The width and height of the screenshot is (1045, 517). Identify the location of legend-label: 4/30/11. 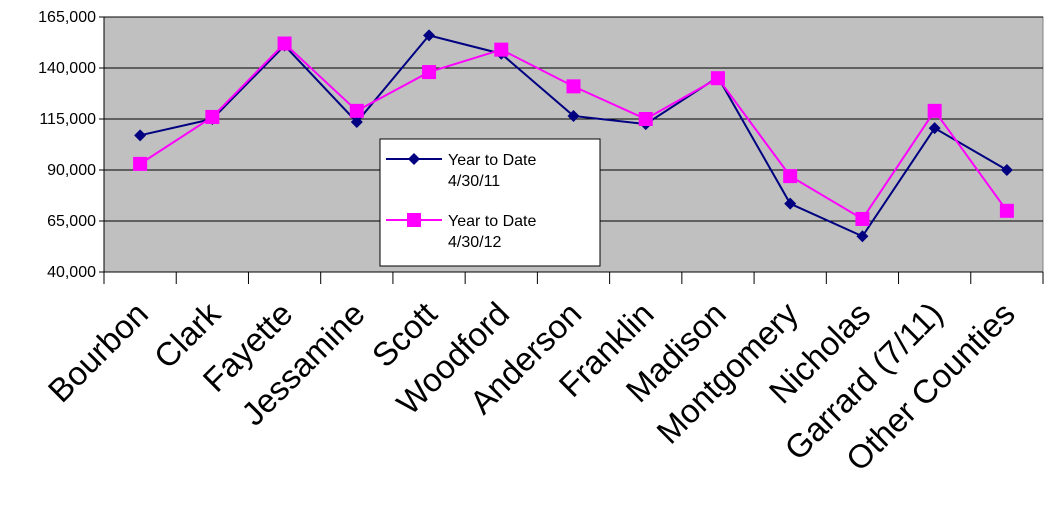
(474, 181).